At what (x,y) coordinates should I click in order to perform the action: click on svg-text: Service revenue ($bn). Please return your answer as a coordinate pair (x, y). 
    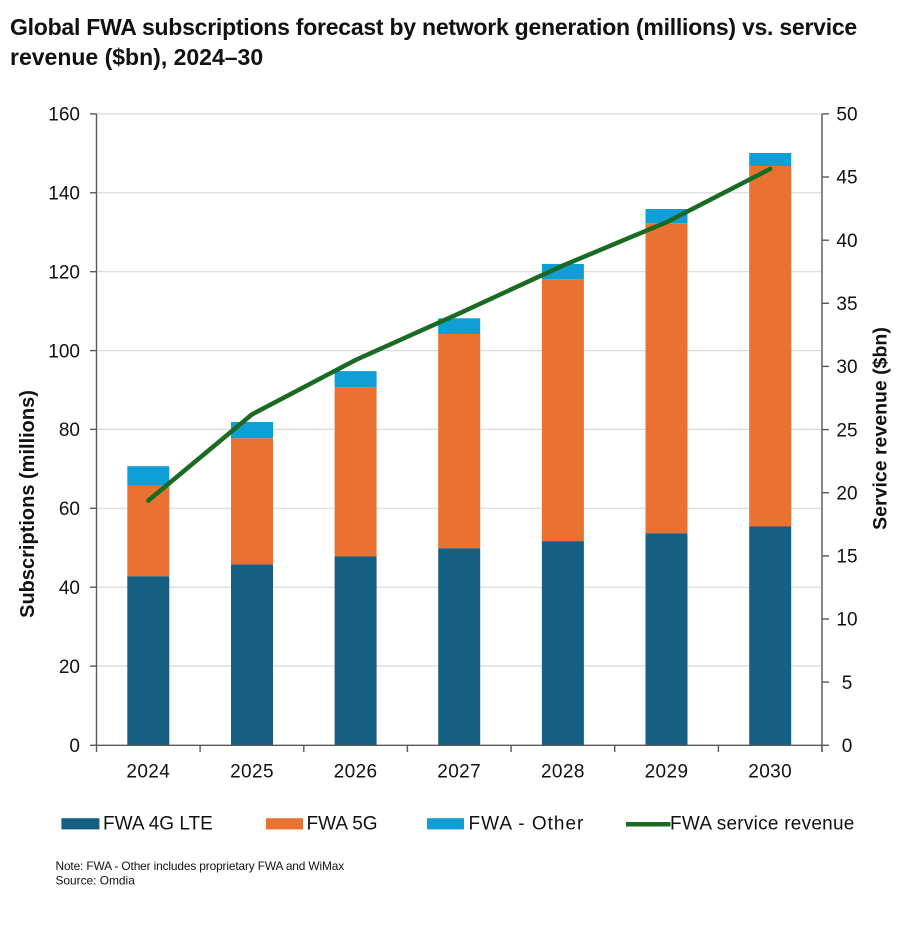
    Looking at the image, I should click on (881, 428).